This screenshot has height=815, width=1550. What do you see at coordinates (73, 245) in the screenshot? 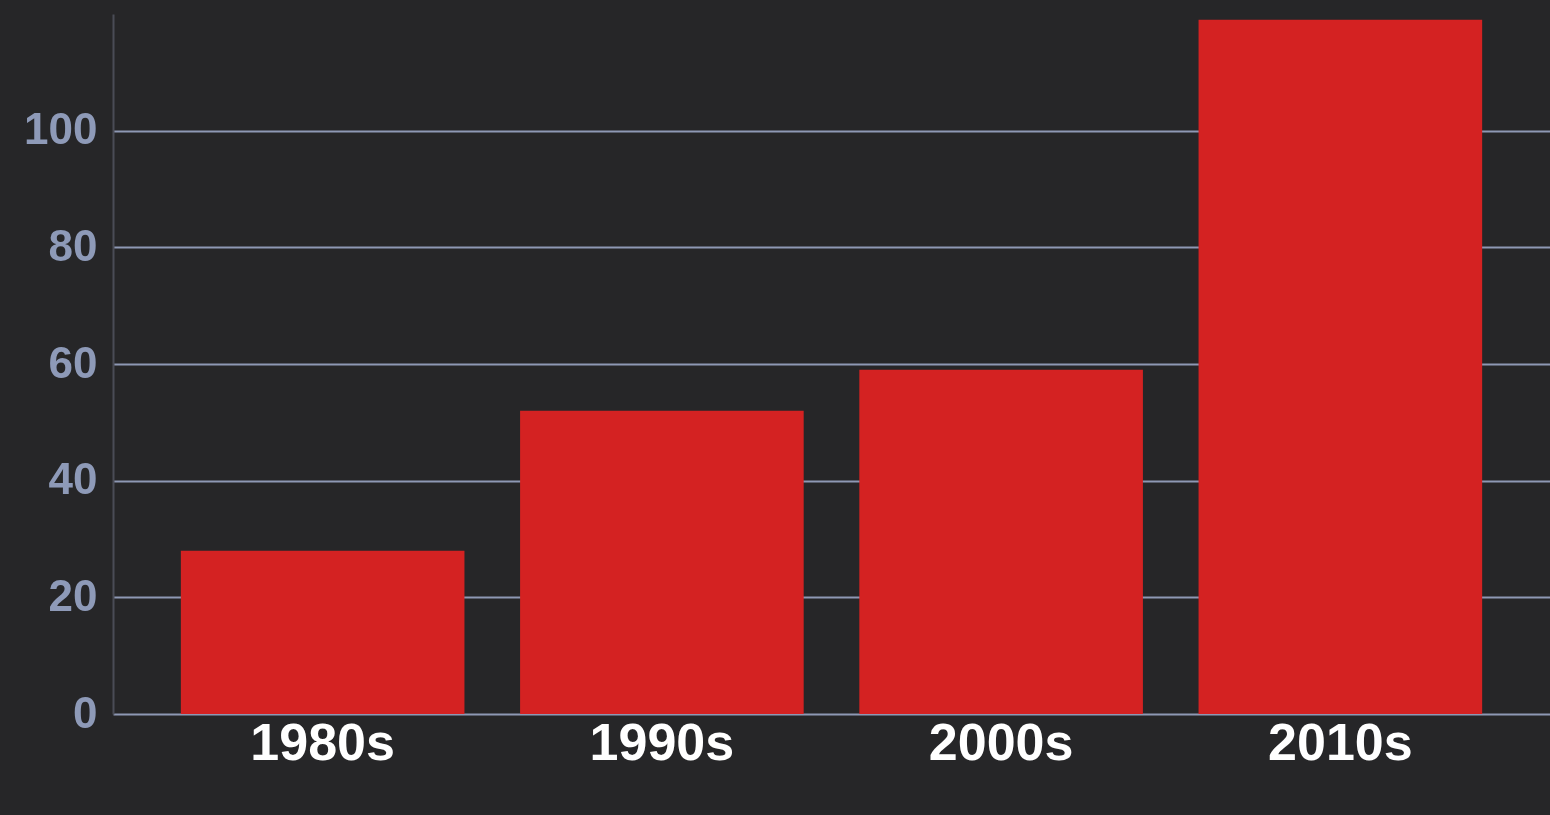
I see `y-tick-label: 80` at bounding box center [73, 245].